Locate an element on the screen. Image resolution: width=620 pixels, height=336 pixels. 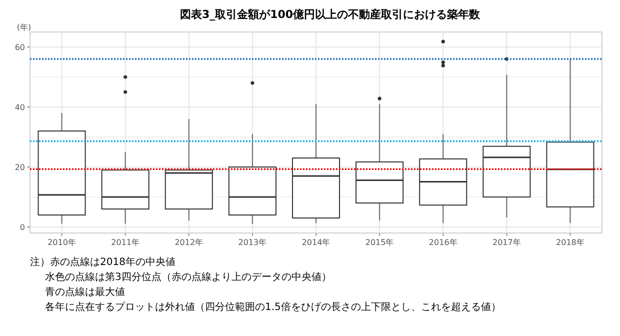
x-tick-label: 2014年 is located at coordinates (316, 242).